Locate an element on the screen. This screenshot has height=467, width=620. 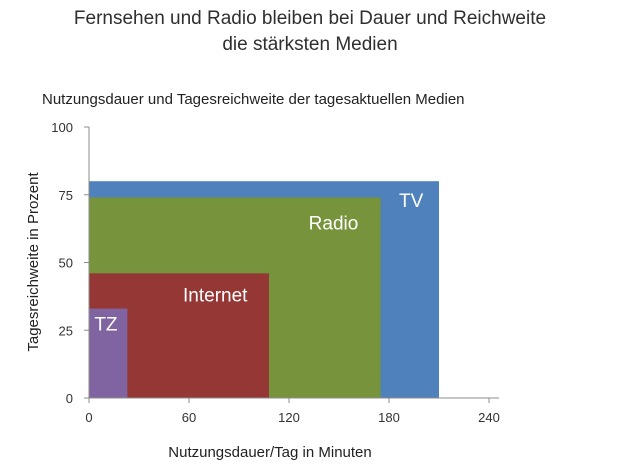
y-tick-label: 75 is located at coordinates (66, 195).